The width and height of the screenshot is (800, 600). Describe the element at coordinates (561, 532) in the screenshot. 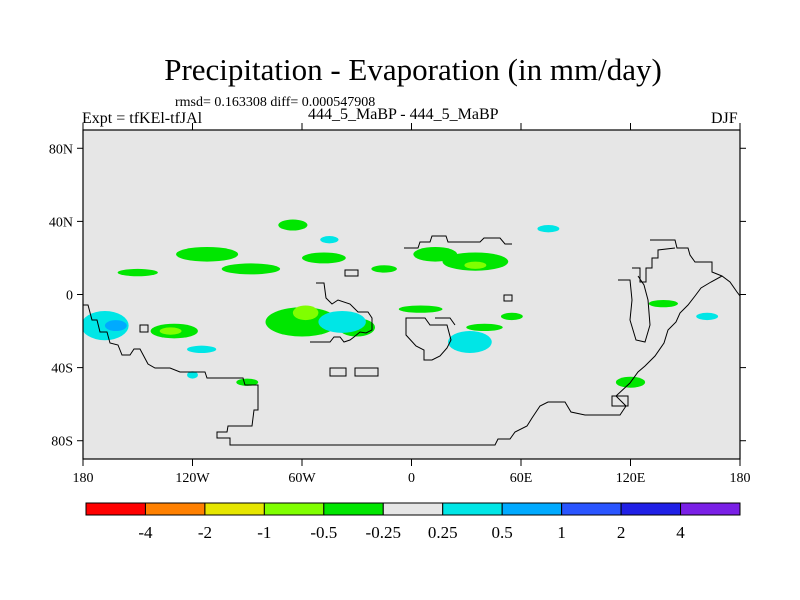

I see `colorbar-label: 1` at that location.